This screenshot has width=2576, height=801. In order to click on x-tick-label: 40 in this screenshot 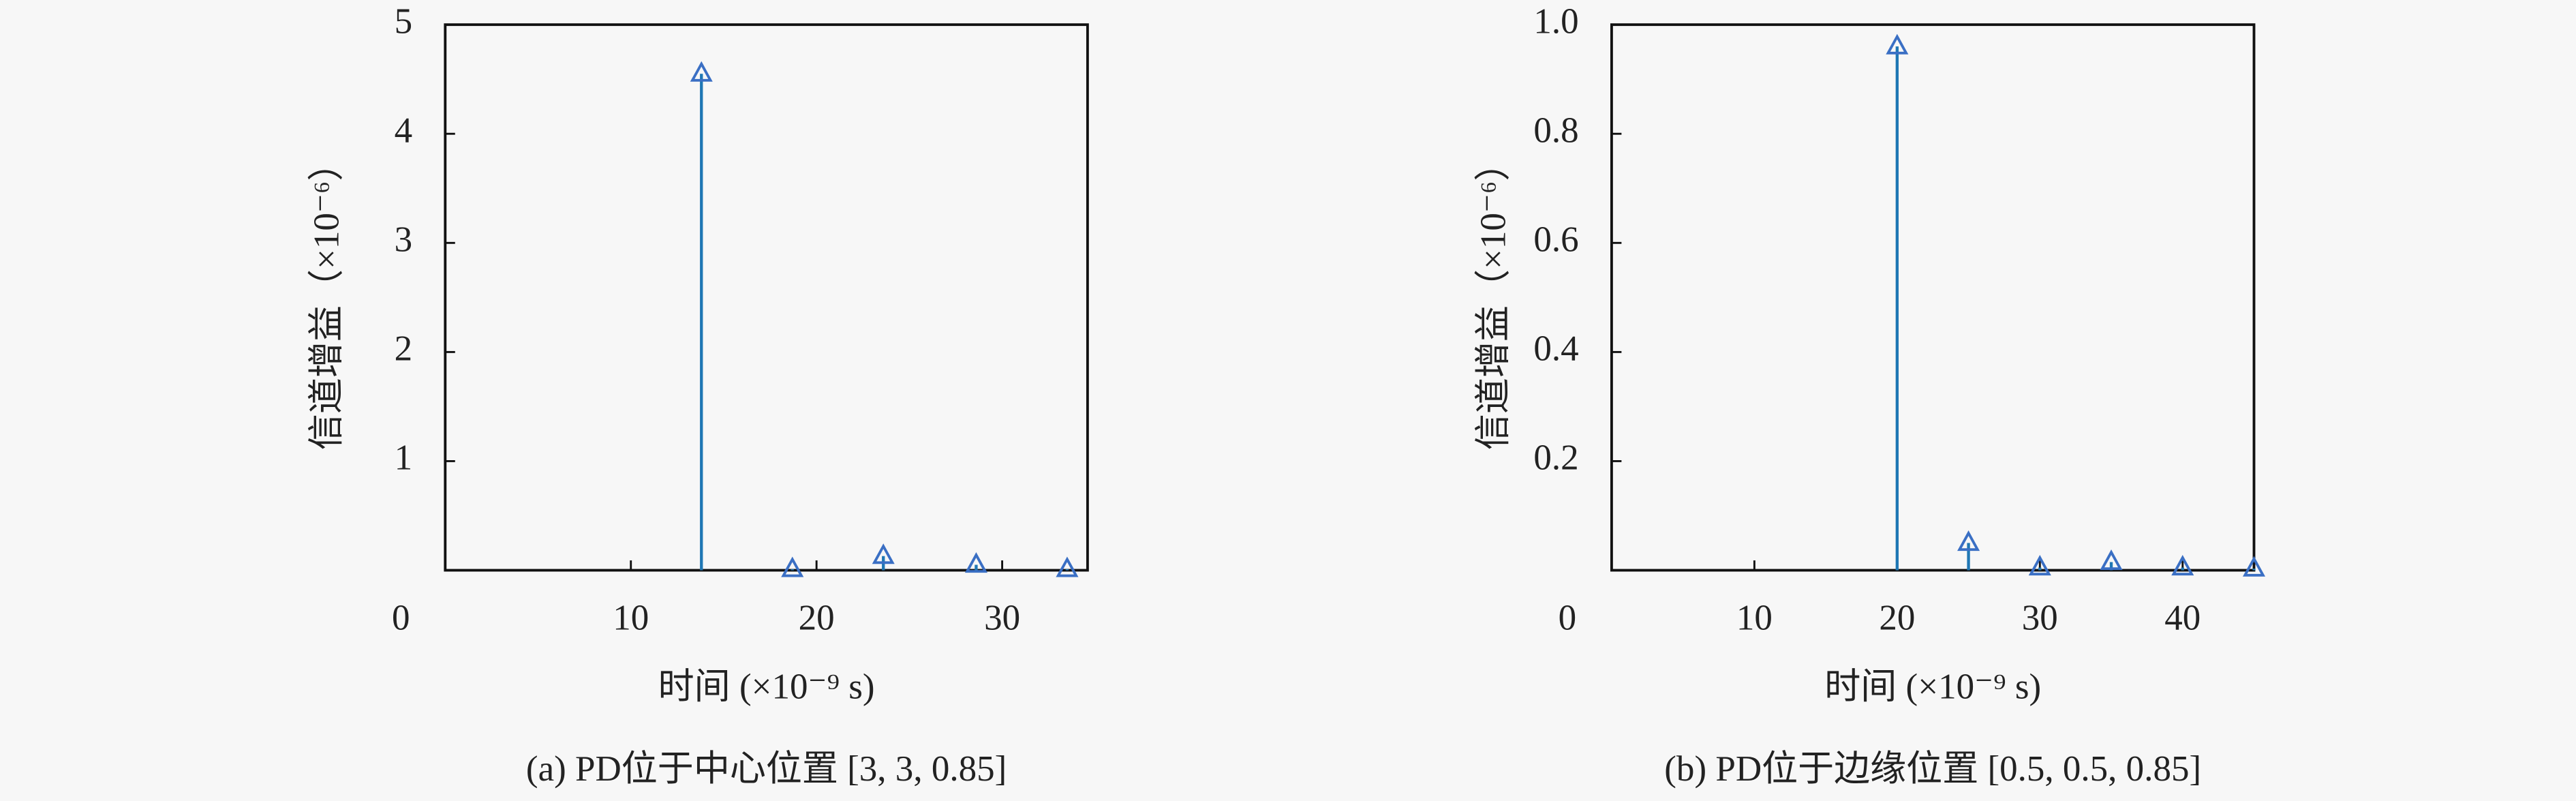, I will do `click(2182, 617)`.